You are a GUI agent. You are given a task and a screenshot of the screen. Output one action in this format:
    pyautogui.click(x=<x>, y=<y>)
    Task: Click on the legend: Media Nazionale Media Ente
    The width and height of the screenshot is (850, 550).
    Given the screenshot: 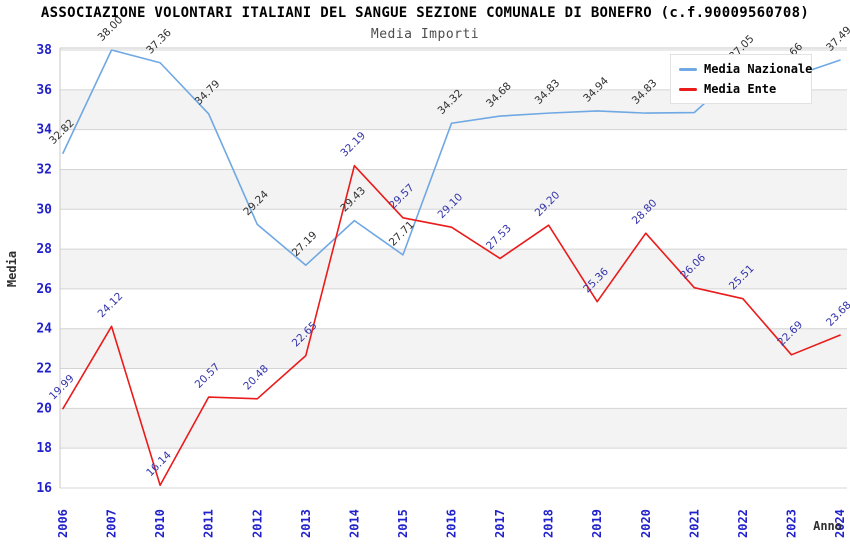 What is the action you would take?
    pyautogui.click(x=741, y=79)
    